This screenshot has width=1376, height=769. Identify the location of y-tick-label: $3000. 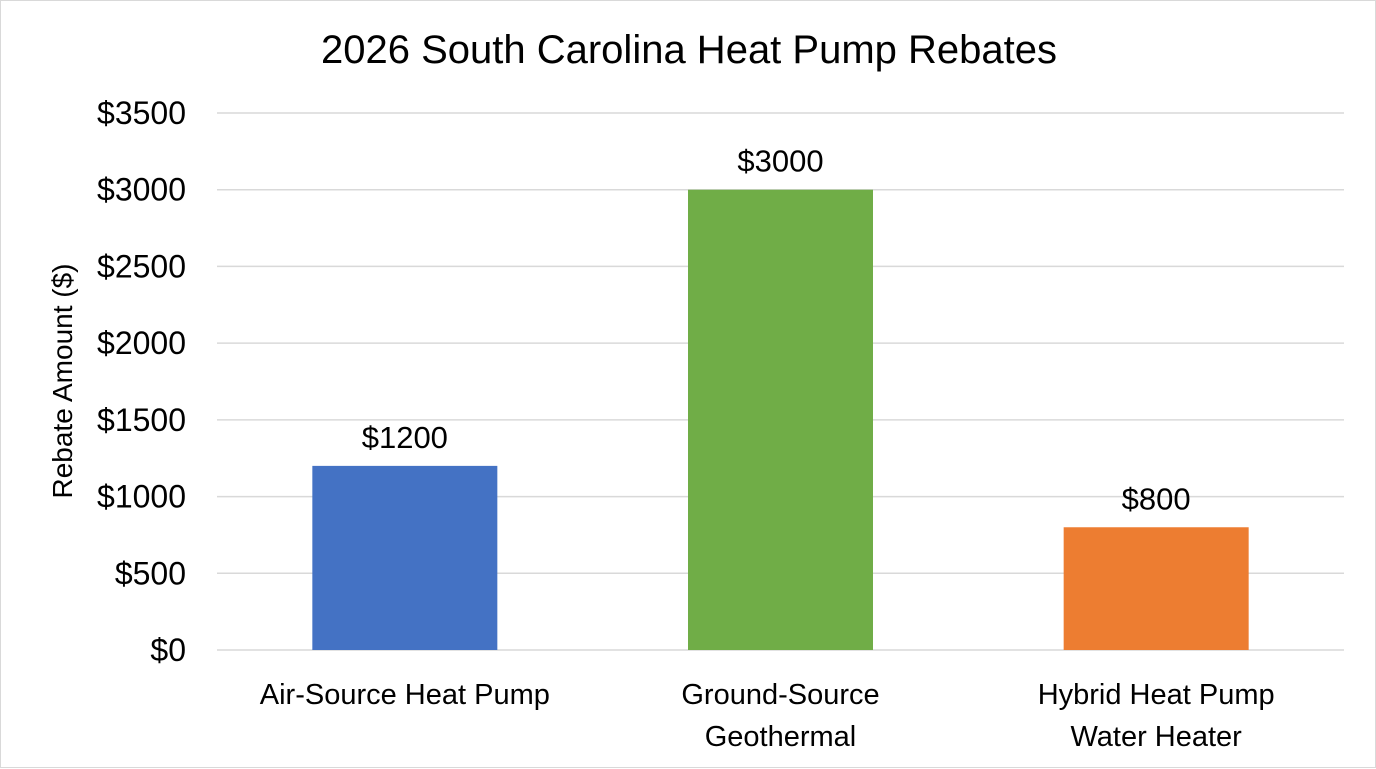
(141, 190).